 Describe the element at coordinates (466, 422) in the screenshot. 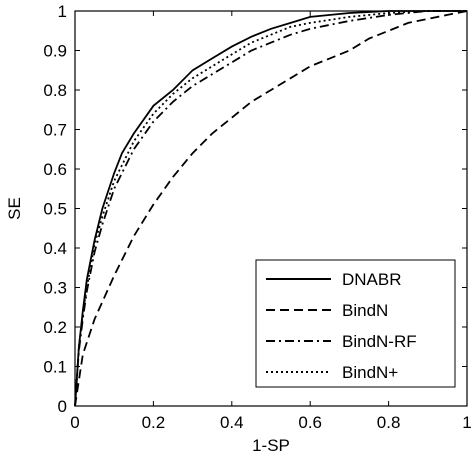

I see `x-tick-label: 1` at that location.